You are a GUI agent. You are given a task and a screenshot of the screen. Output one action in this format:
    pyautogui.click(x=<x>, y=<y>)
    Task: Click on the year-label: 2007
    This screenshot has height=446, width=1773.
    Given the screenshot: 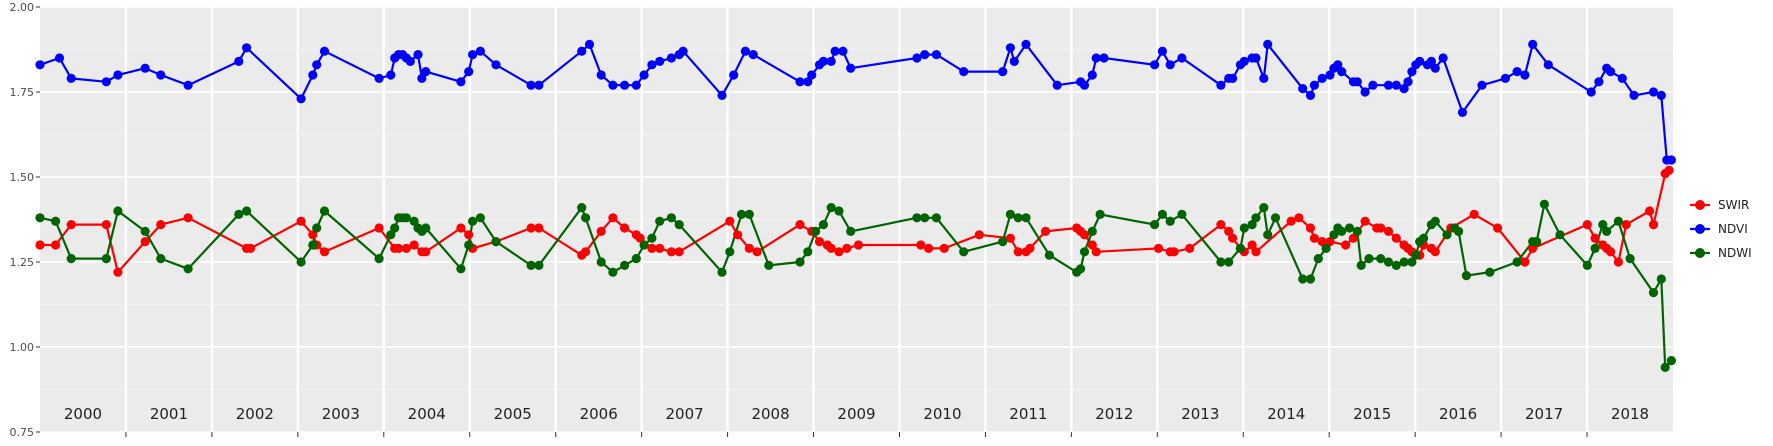 What is the action you would take?
    pyautogui.click(x=685, y=414)
    